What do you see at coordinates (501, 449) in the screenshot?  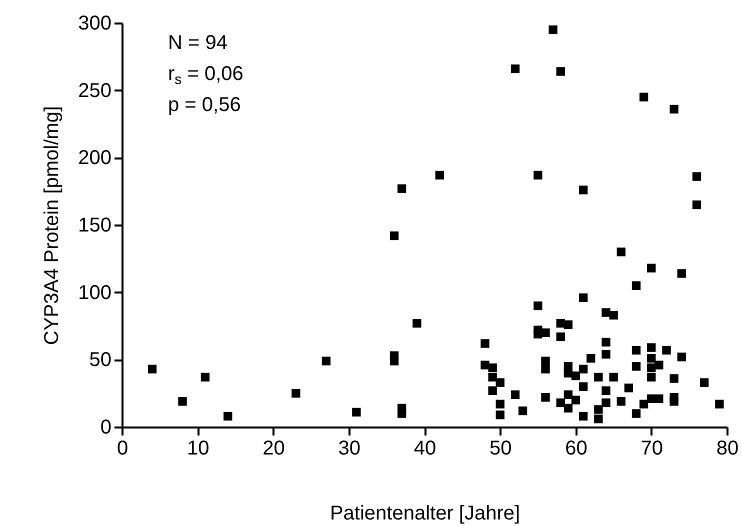 I see `x-tick-label: 50` at bounding box center [501, 449].